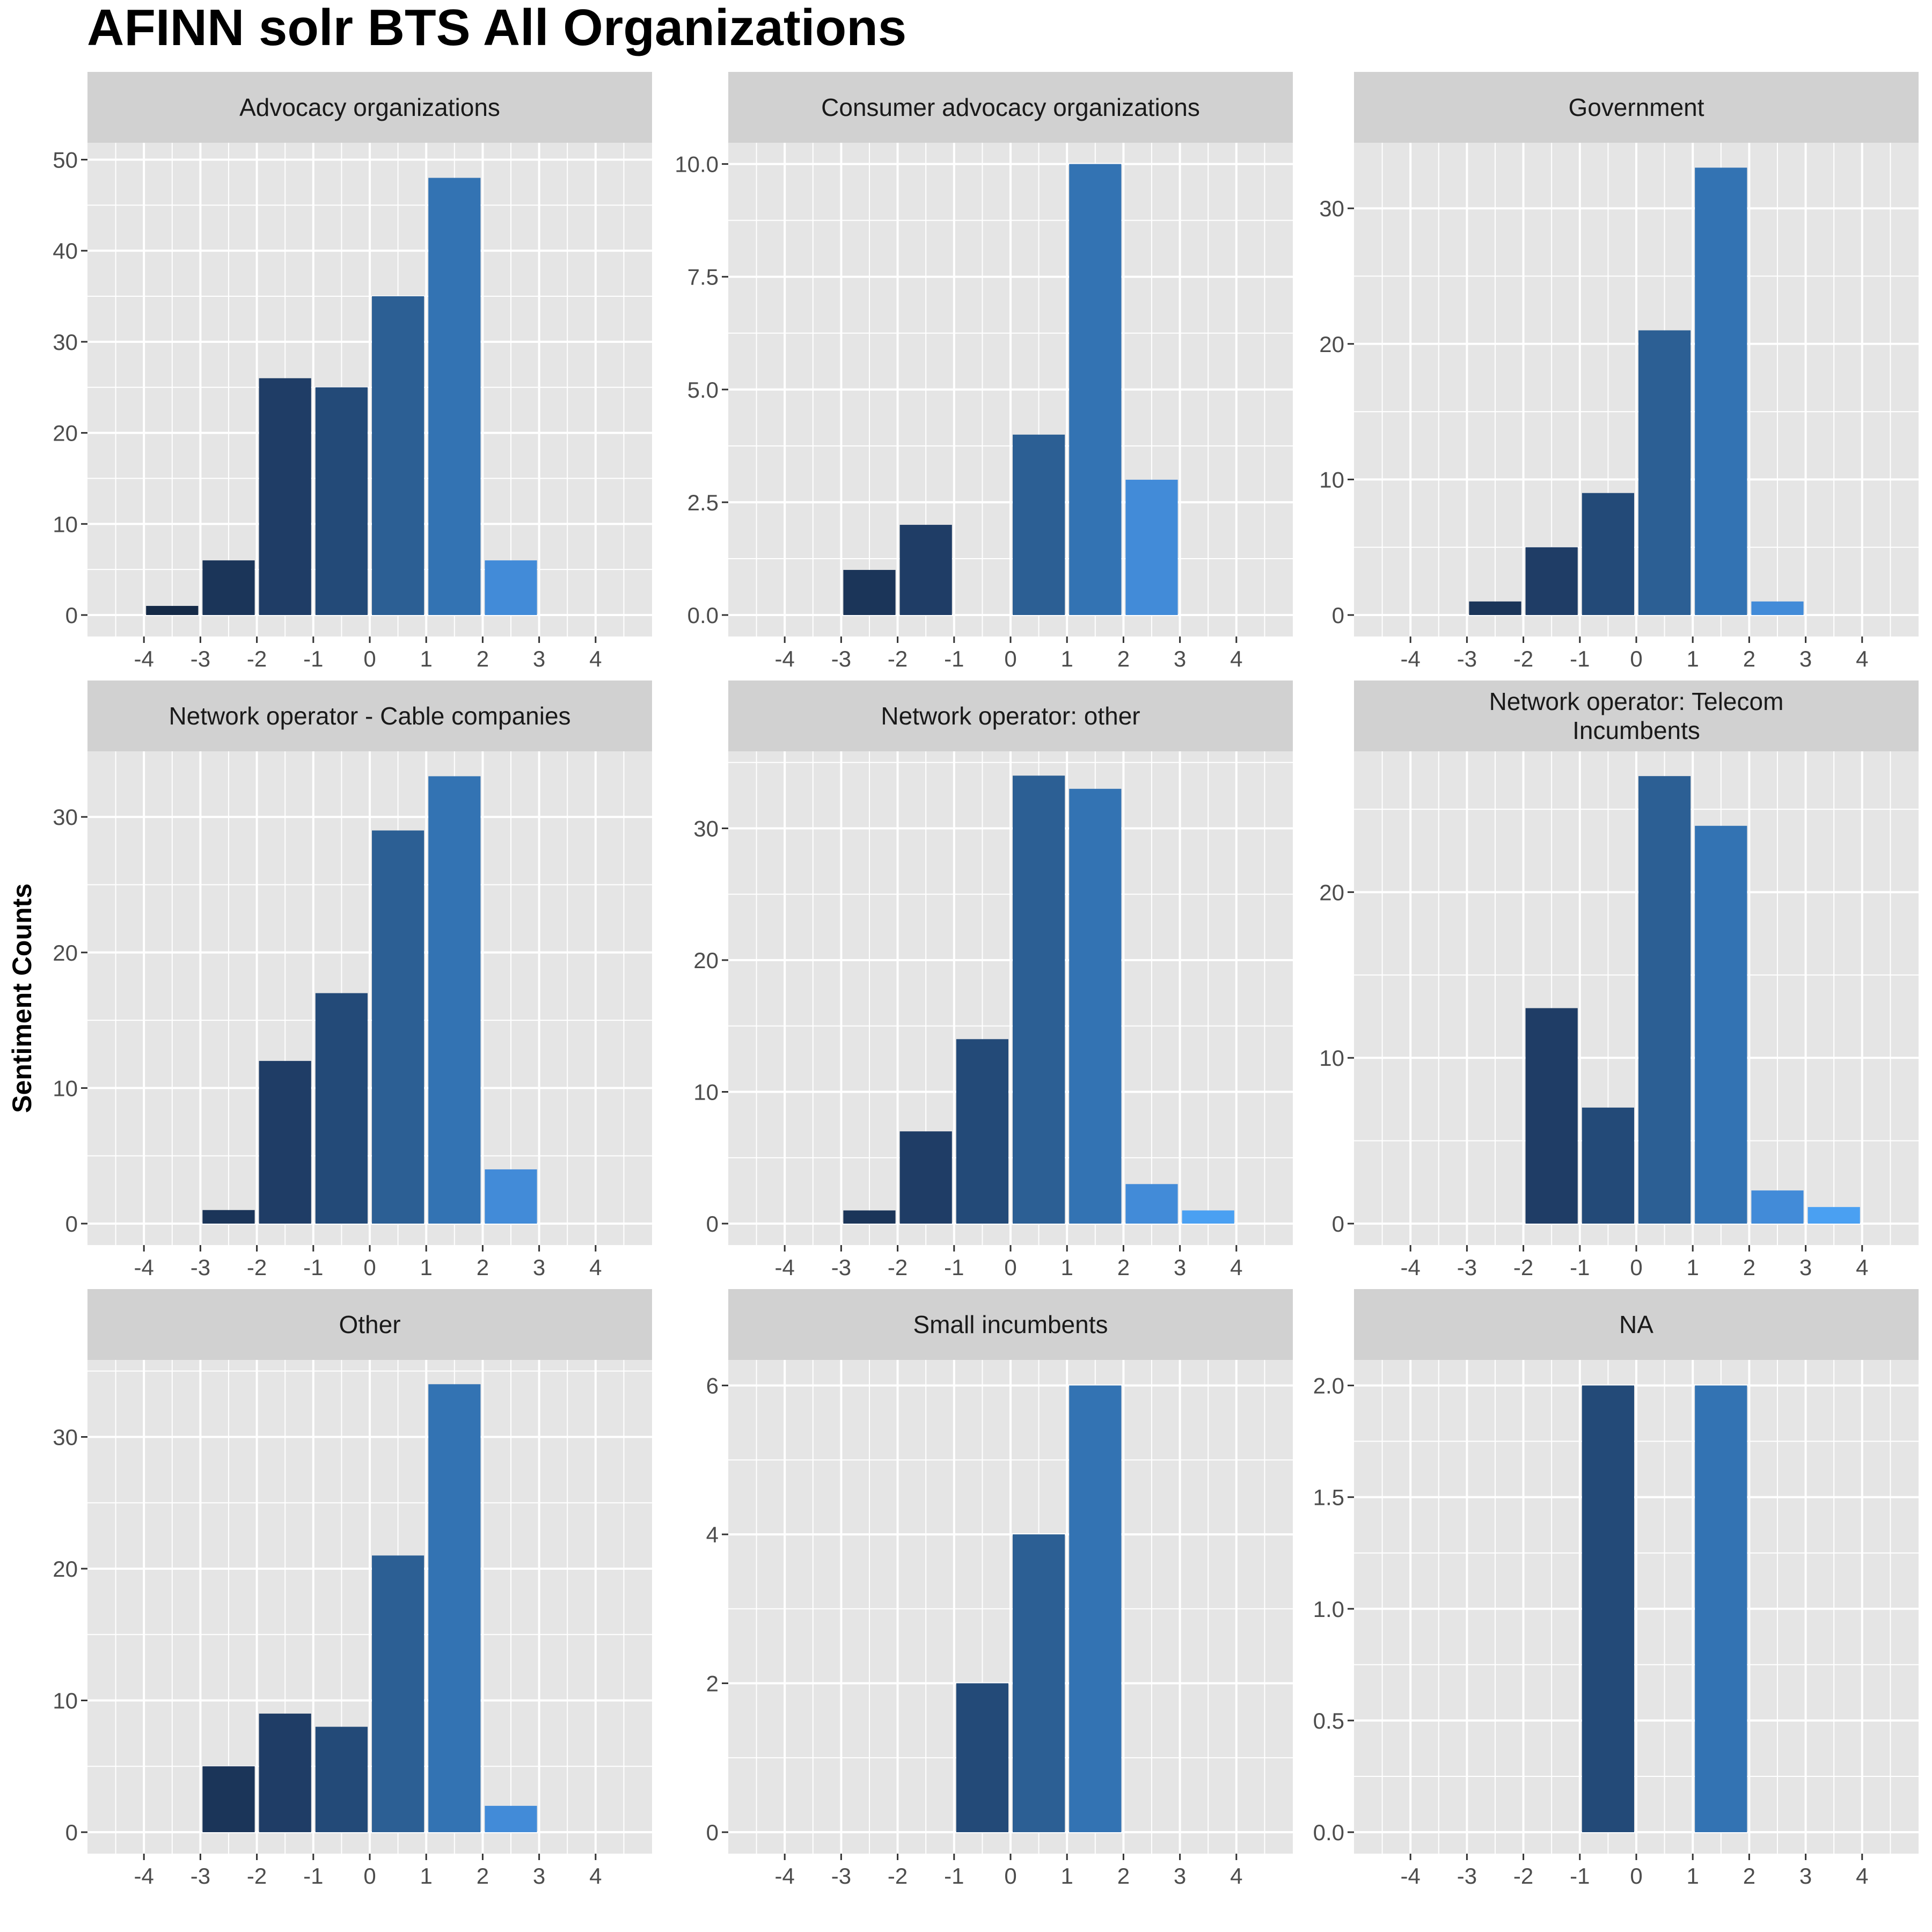  I want to click on facet-title: Consumer advocacy organizations, so click(1010, 107).